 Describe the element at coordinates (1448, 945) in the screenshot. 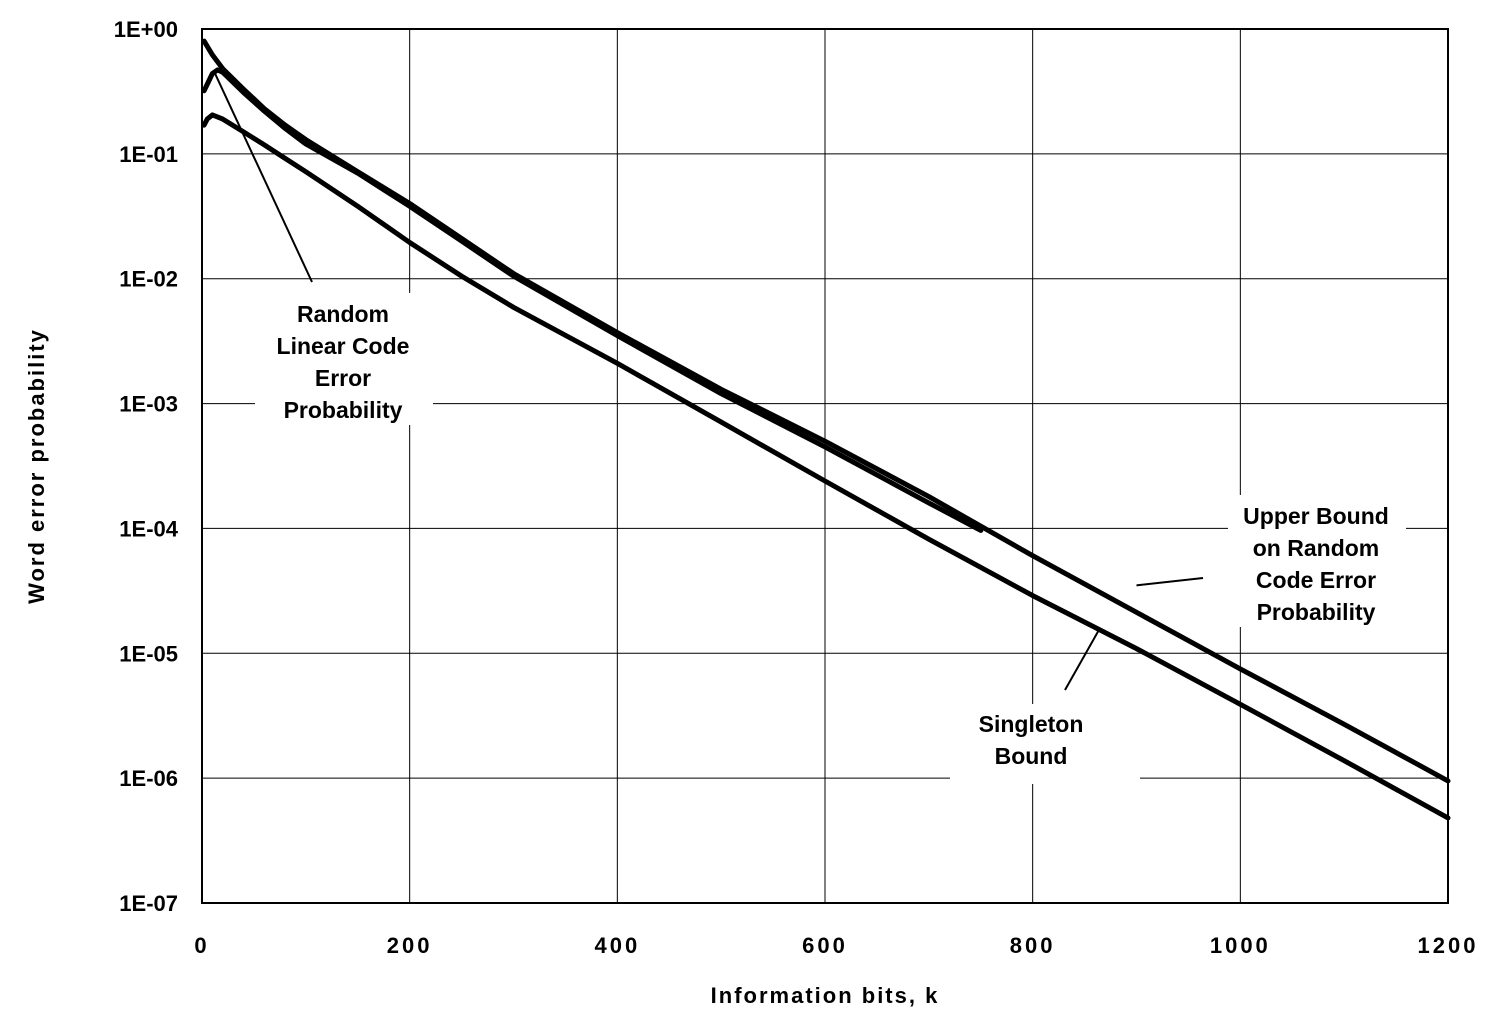

I see `x-tick-label: 1200` at that location.